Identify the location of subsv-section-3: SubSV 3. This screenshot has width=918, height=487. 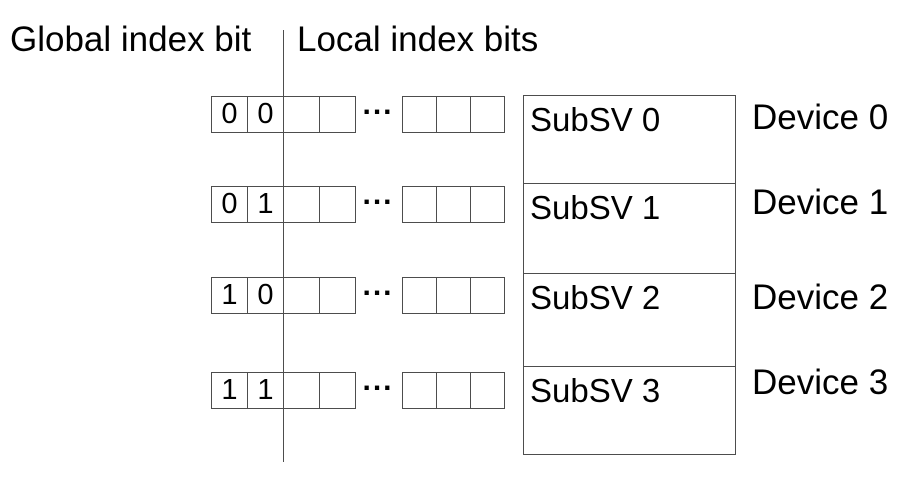
(595, 390).